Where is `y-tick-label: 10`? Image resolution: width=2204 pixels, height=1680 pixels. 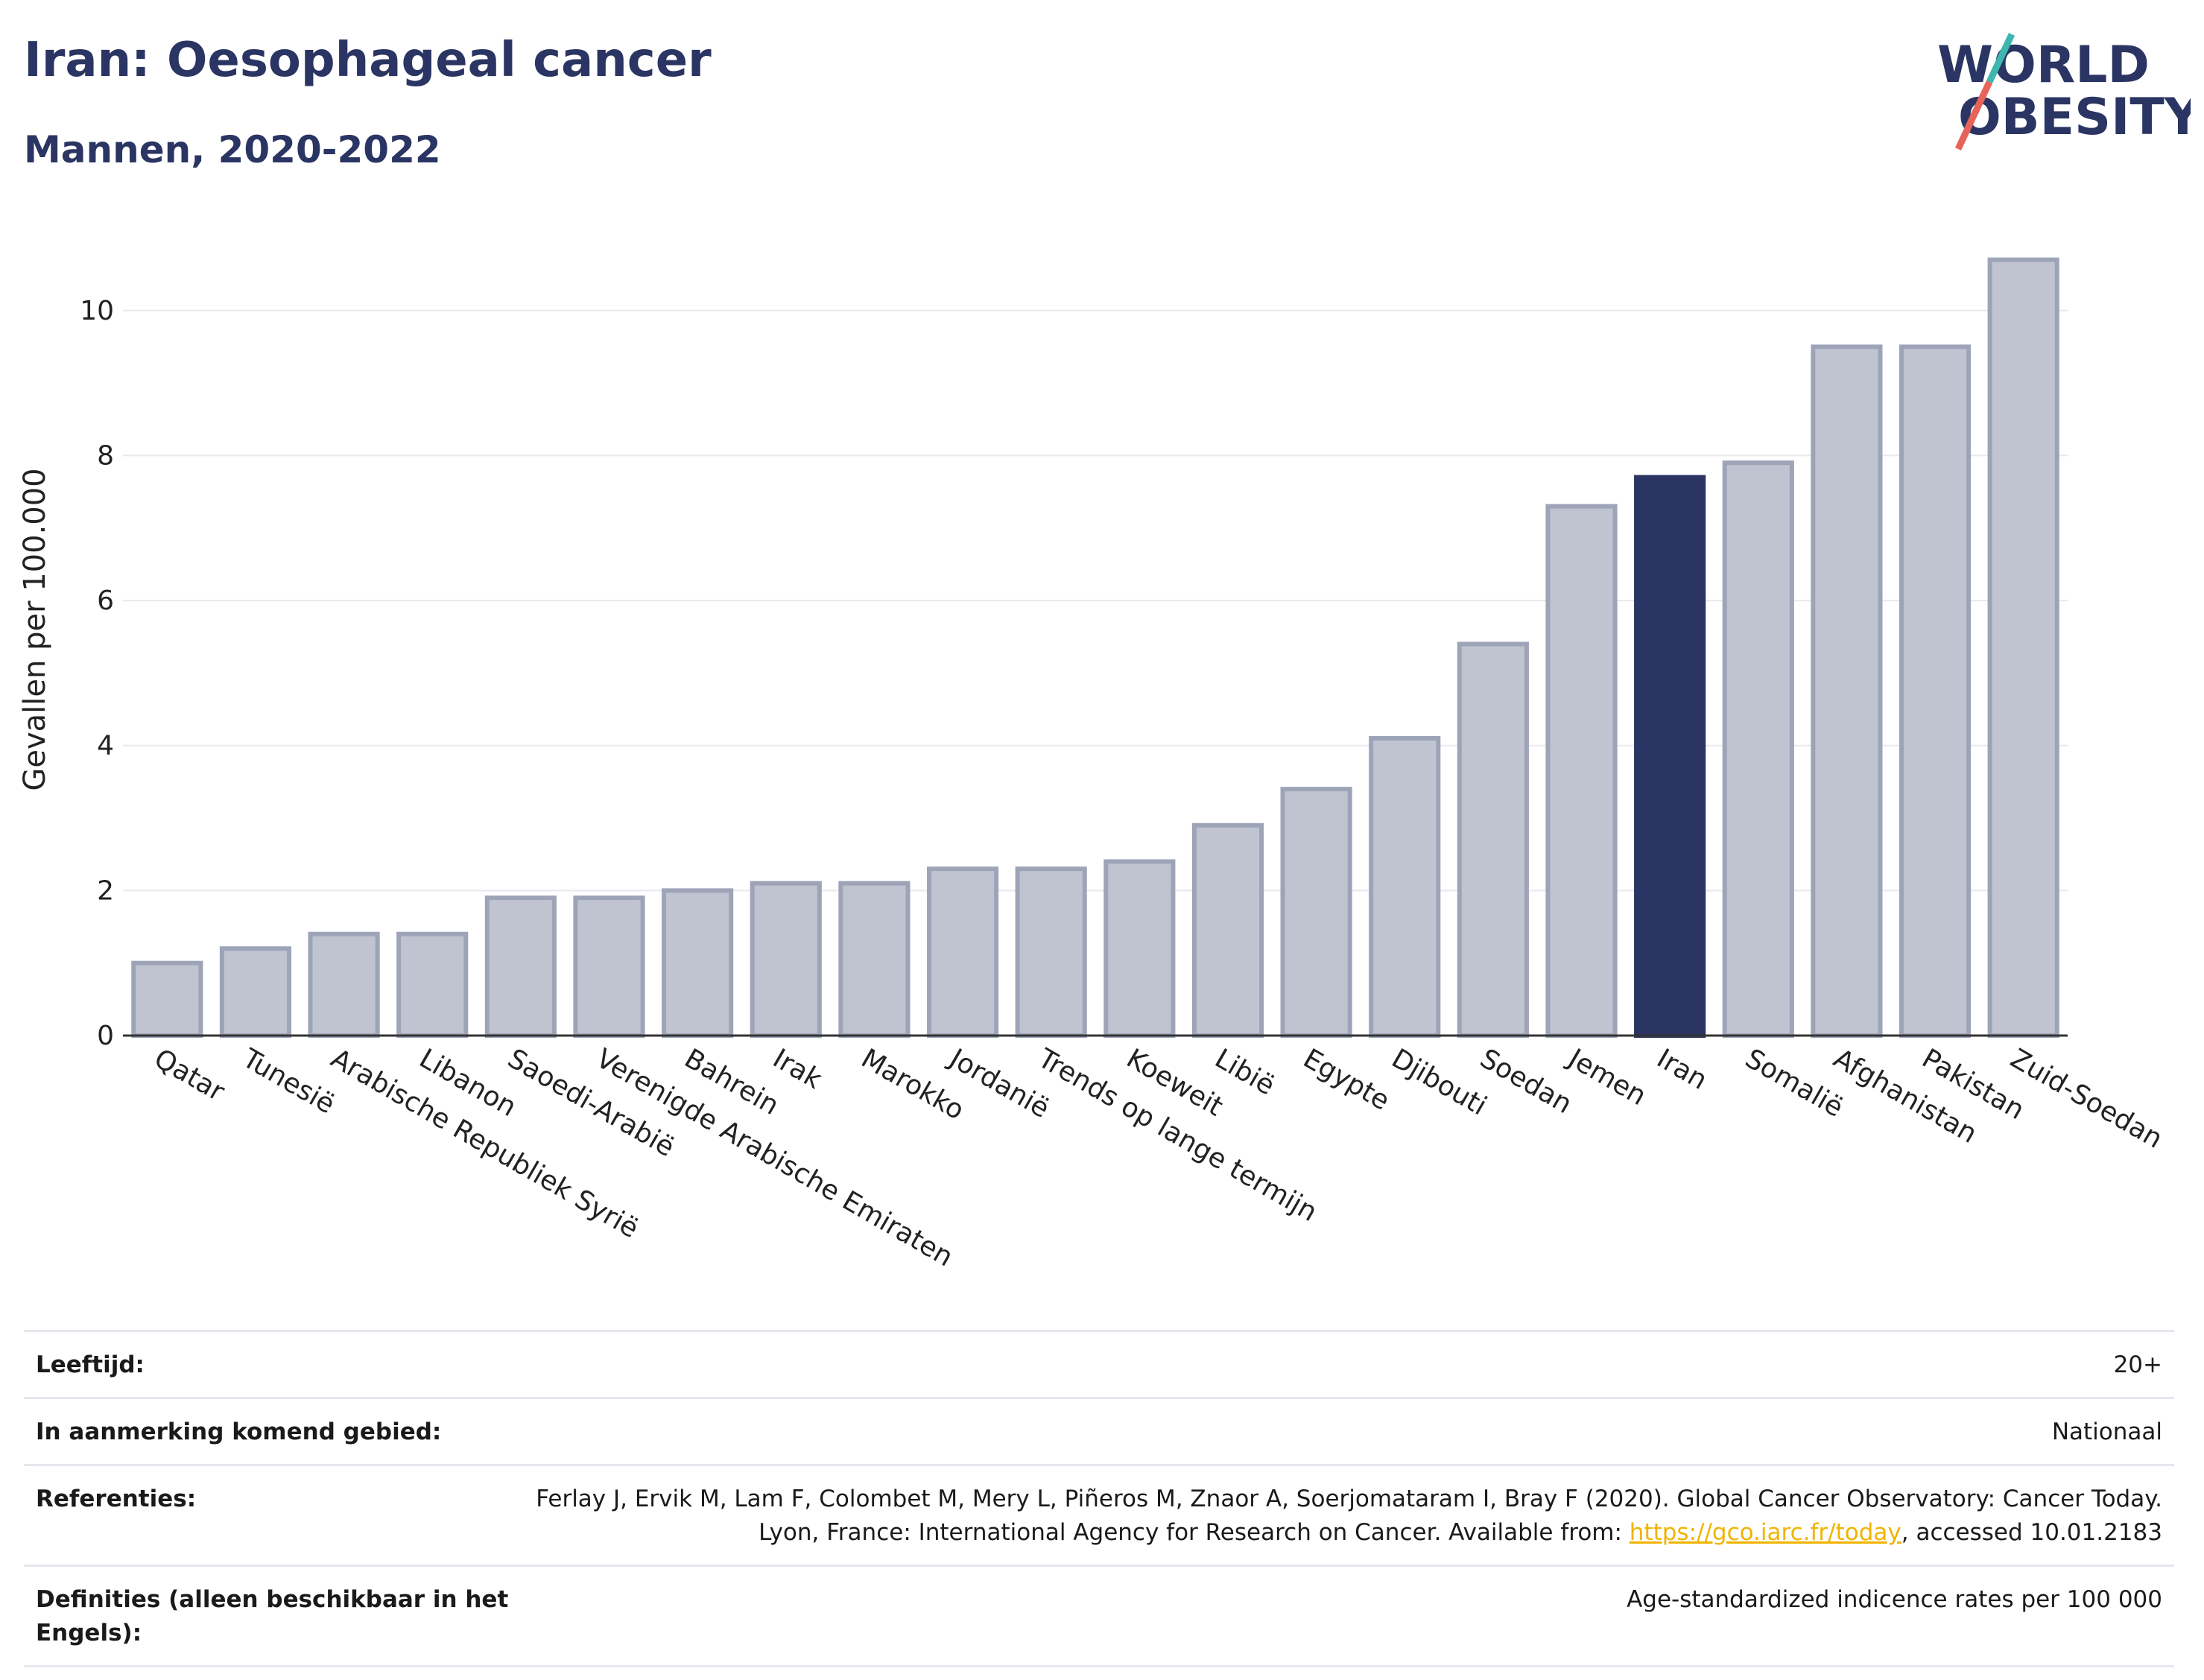 y-tick-label: 10 is located at coordinates (97, 311).